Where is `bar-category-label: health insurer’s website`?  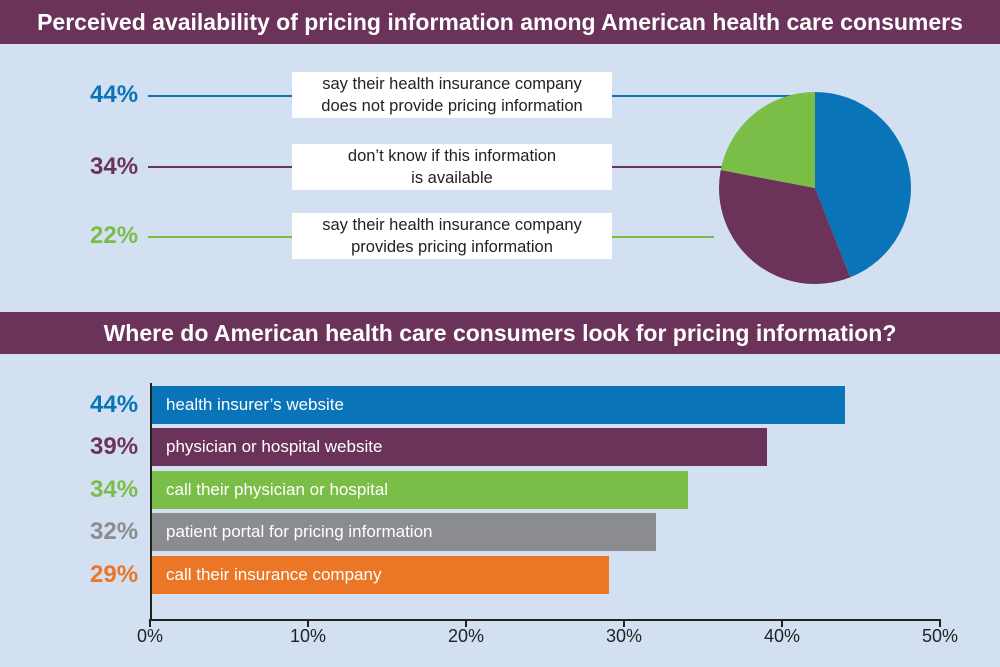 bar-category-label: health insurer’s website is located at coordinates (255, 404).